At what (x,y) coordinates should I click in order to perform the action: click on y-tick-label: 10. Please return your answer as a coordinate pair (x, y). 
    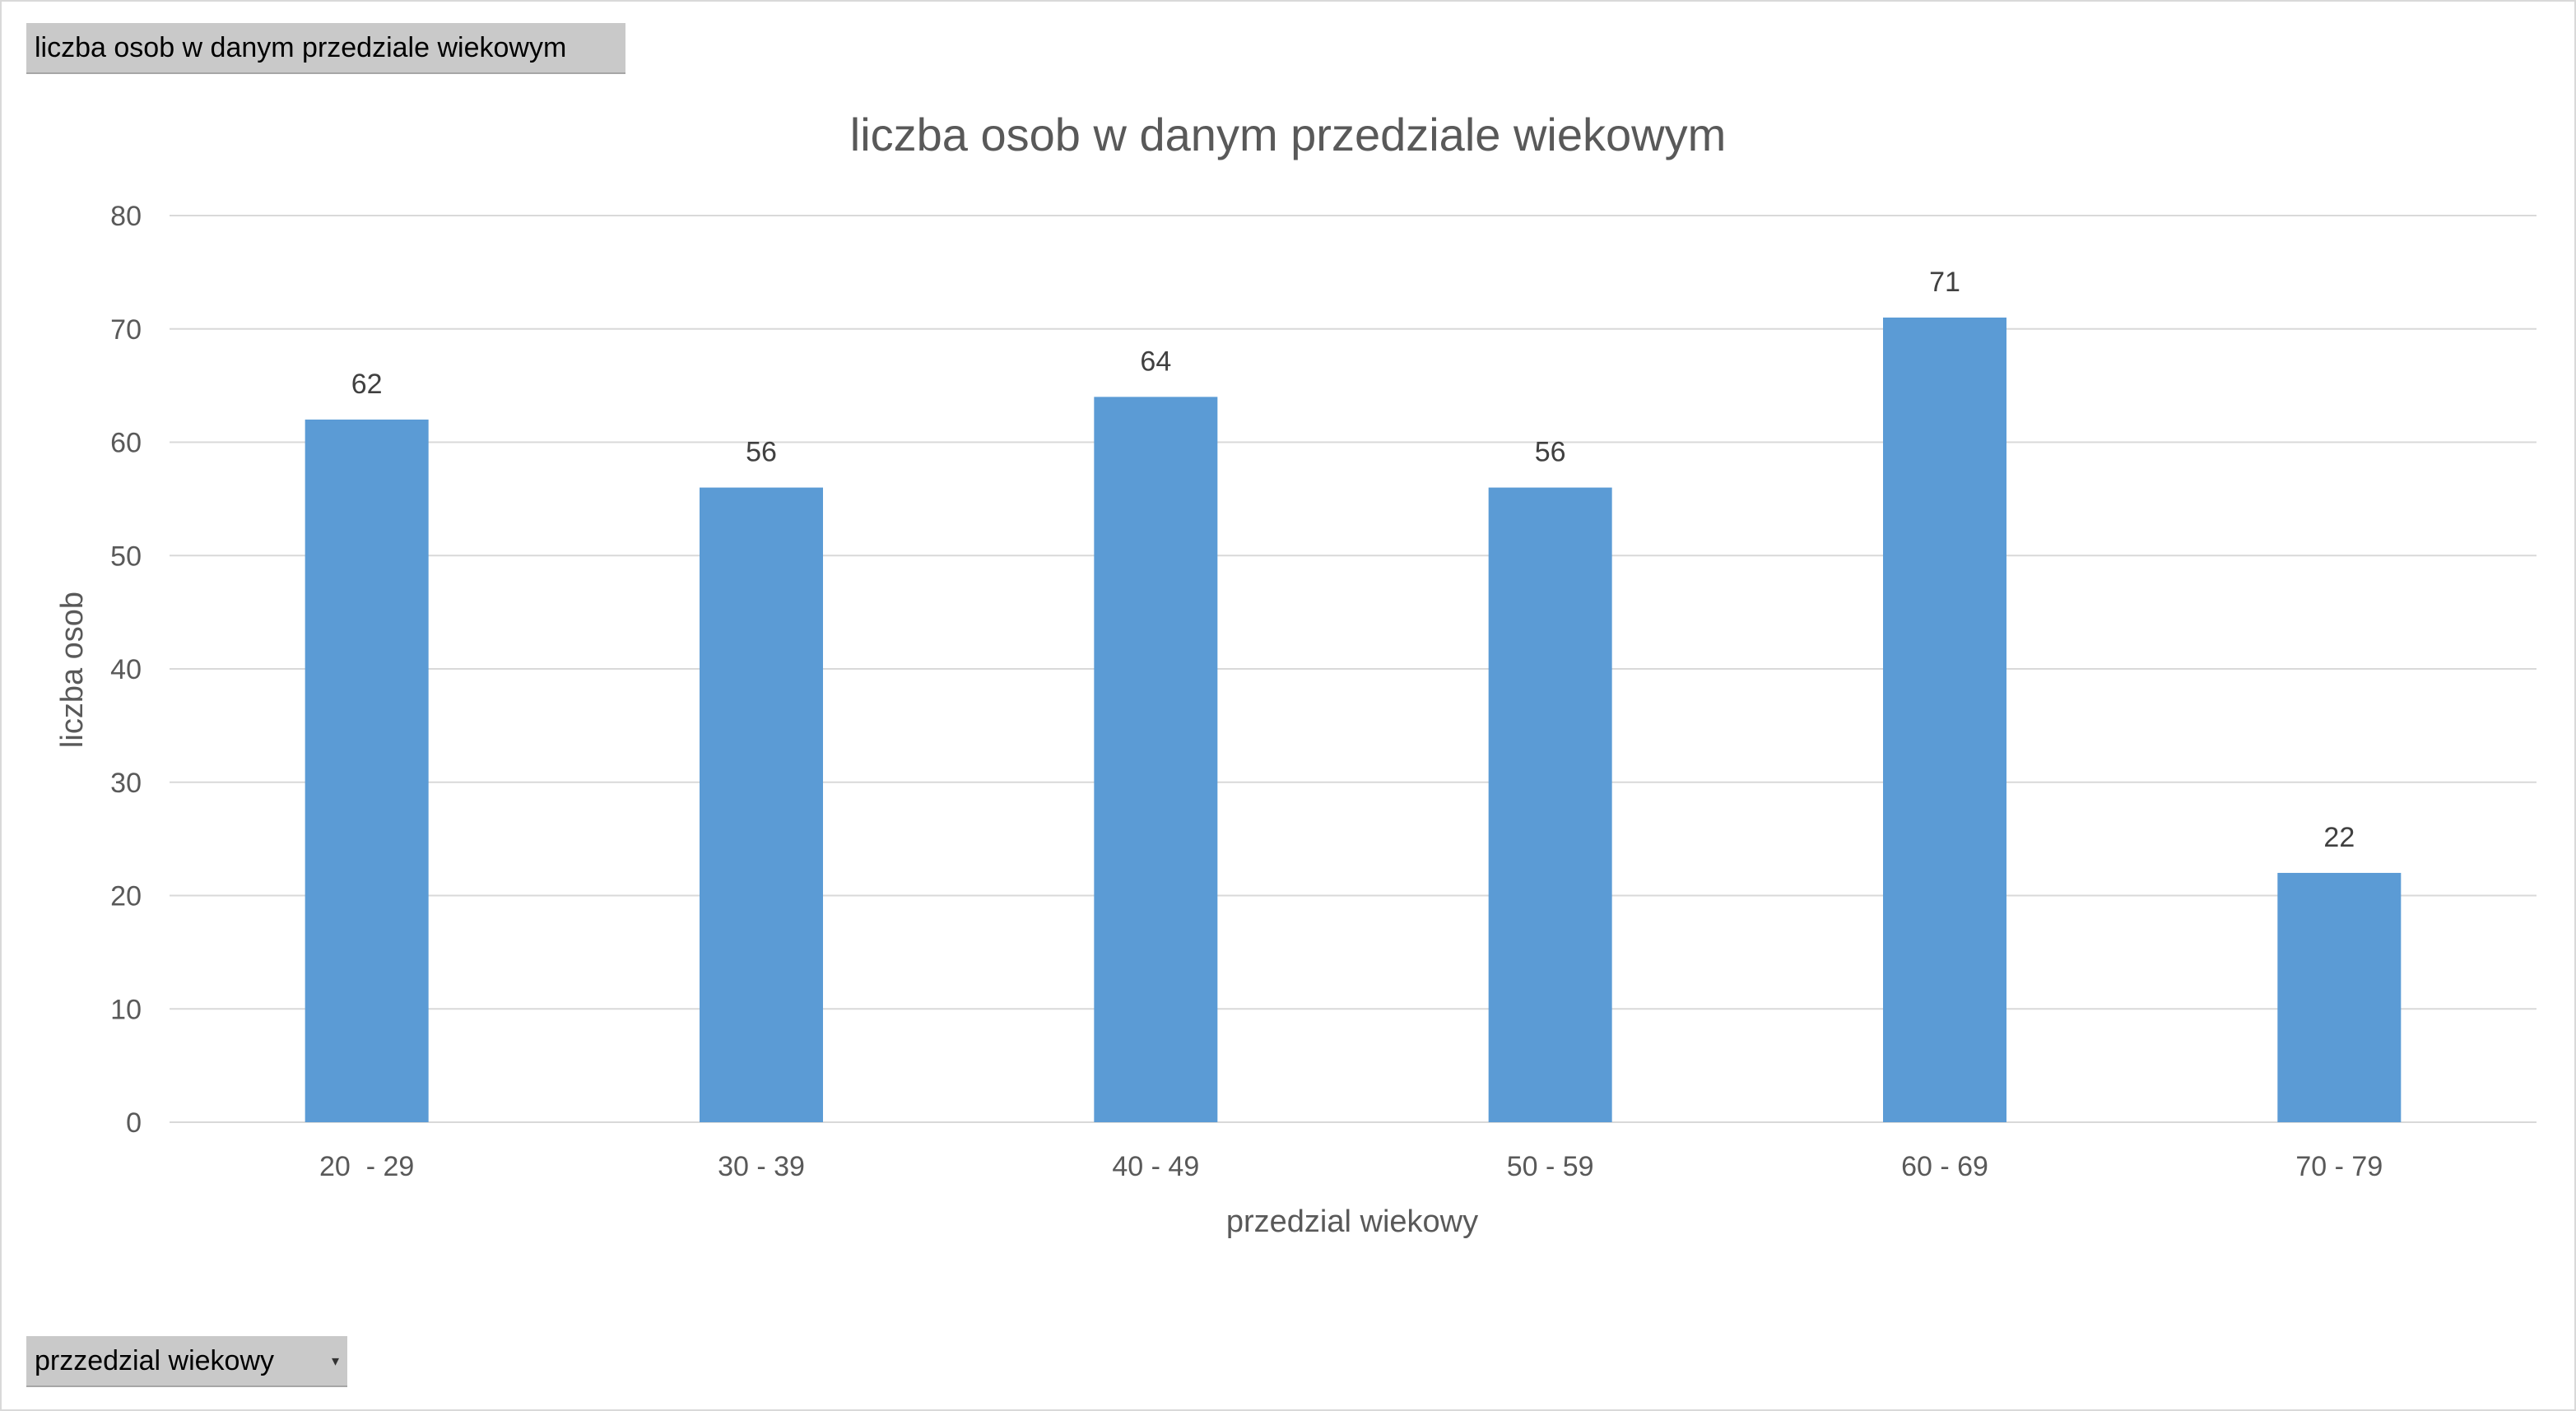
    Looking at the image, I should click on (126, 1009).